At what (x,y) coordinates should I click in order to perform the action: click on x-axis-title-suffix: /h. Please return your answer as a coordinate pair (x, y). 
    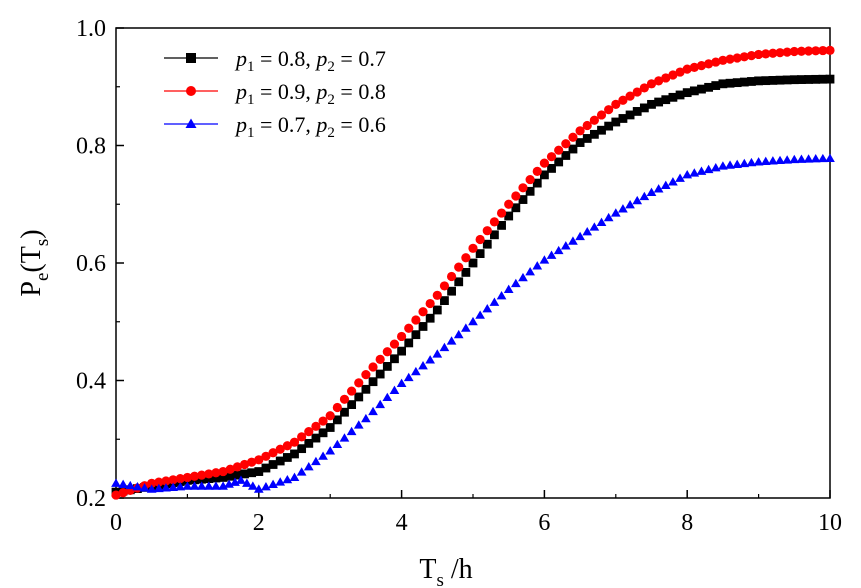
    Looking at the image, I should click on (458, 569).